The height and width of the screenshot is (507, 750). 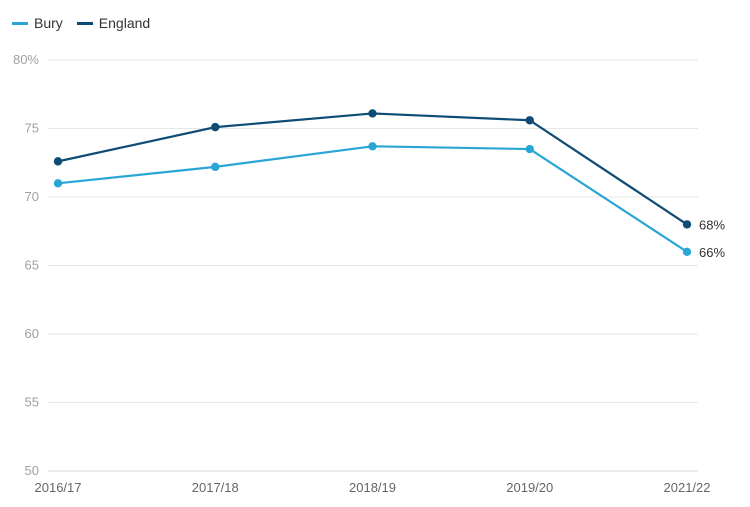 I want to click on x-tick-label: 2021/22, so click(x=687, y=487).